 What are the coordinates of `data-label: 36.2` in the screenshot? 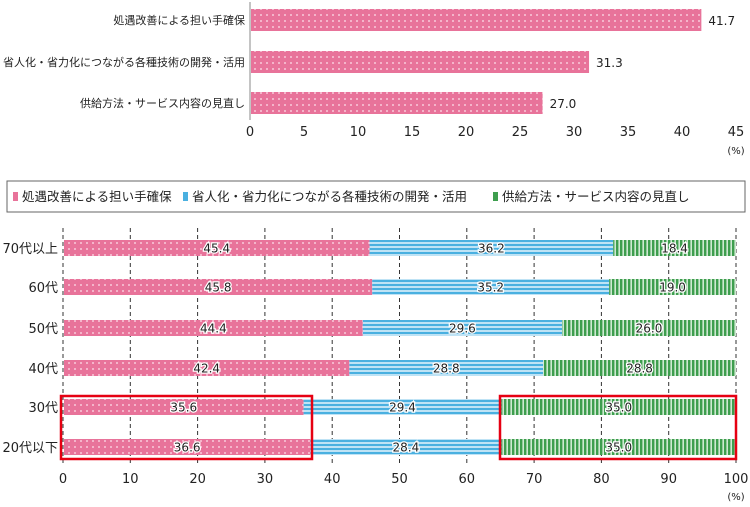 It's located at (491, 249).